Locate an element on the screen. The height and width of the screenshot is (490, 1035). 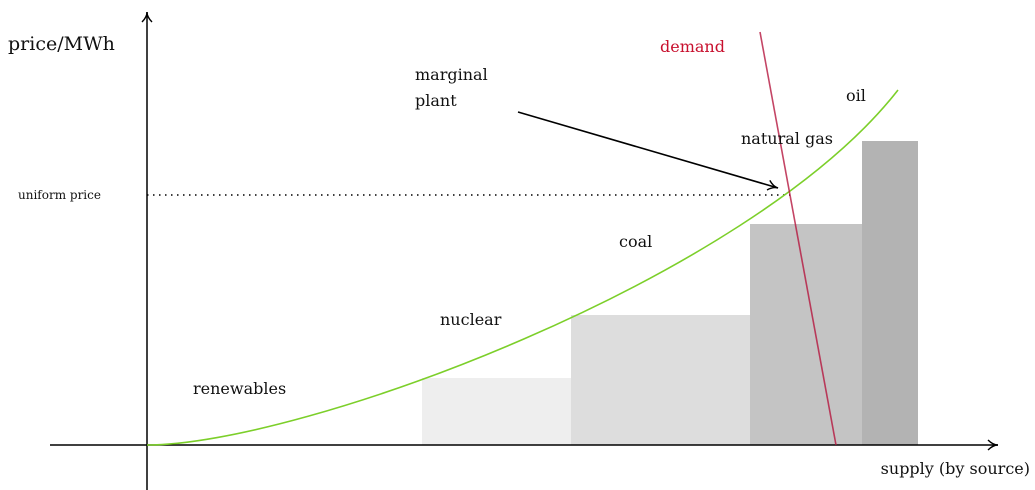
bar-oil is located at coordinates (890, 293).